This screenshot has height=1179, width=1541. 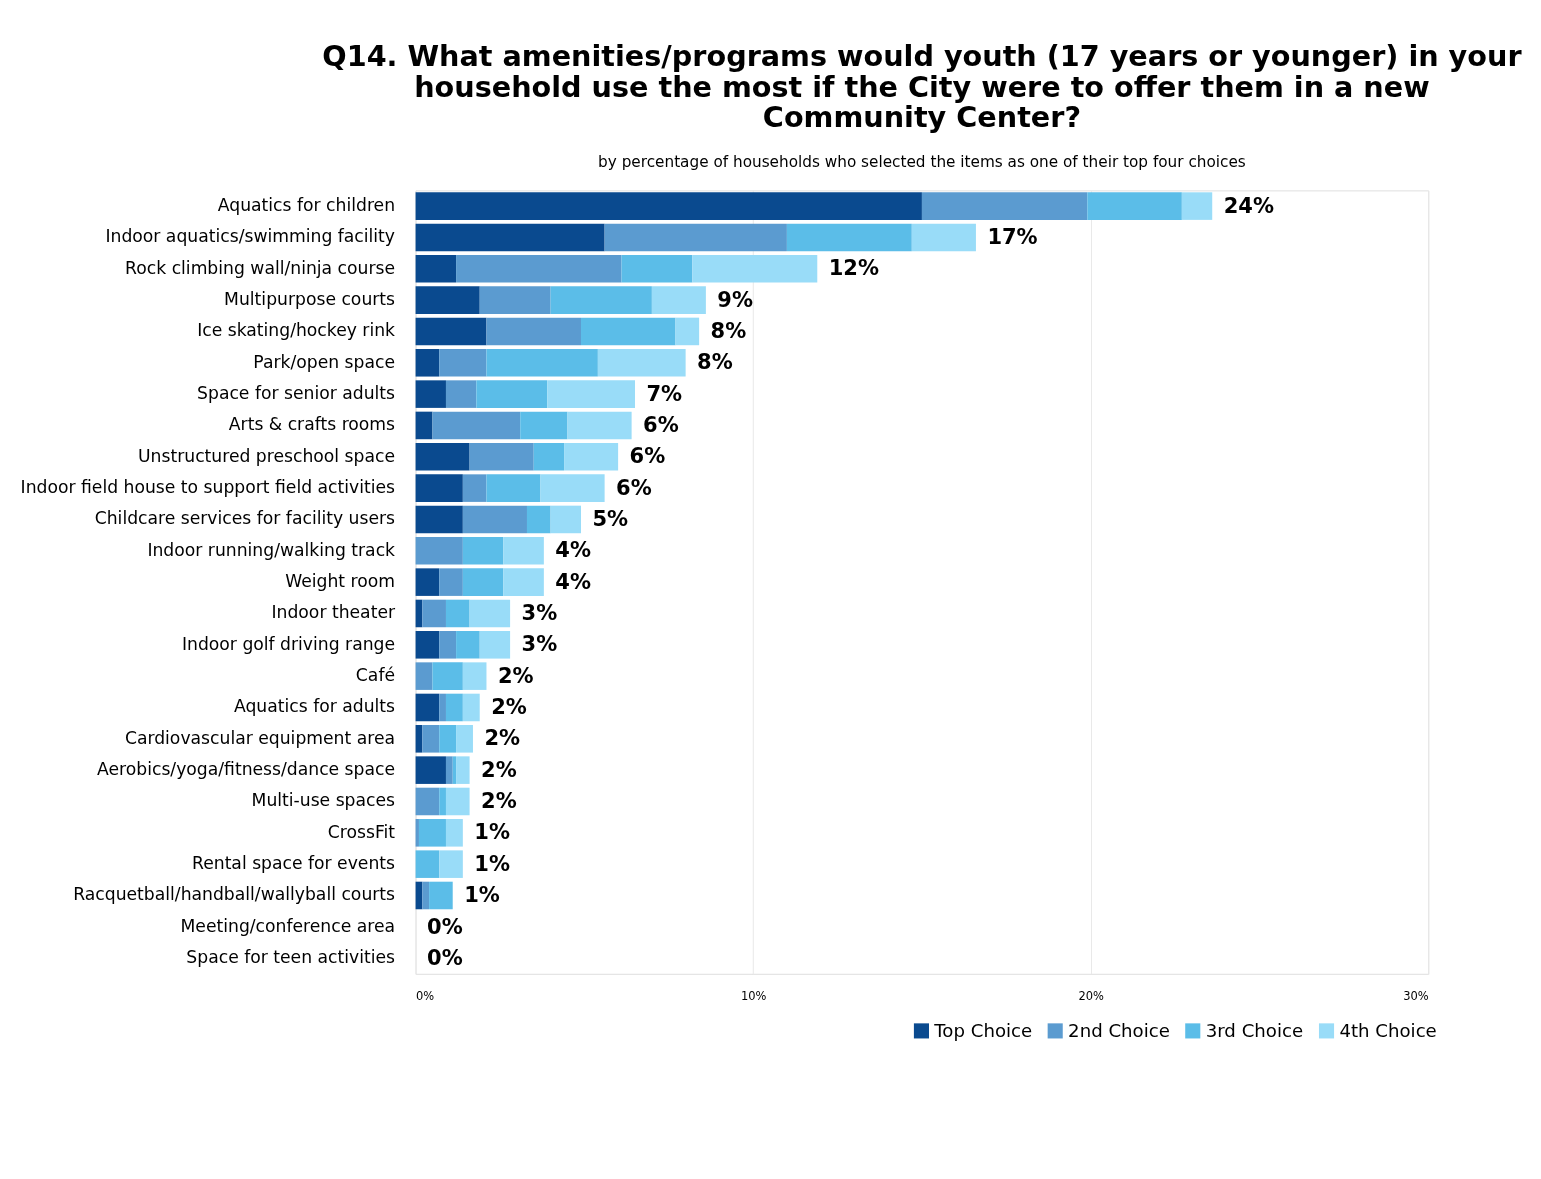 I want to click on legend-label: 2nd Choice, so click(x=1119, y=1030).